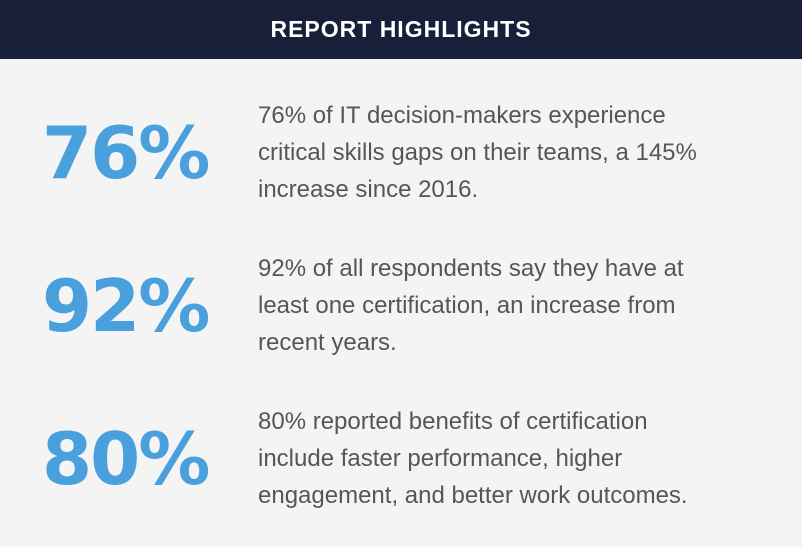  Describe the element at coordinates (327, 342) in the screenshot. I see `stat-description-line: recent years.` at that location.